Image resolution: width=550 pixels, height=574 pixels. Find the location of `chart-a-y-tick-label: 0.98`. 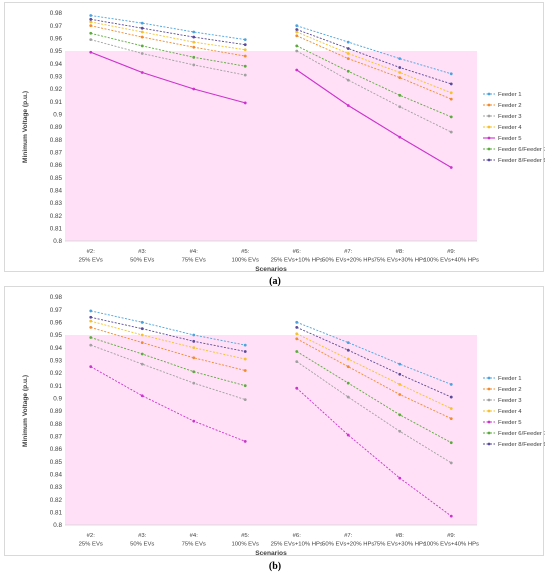

chart-a-y-tick-label: 0.98 is located at coordinates (56, 13).